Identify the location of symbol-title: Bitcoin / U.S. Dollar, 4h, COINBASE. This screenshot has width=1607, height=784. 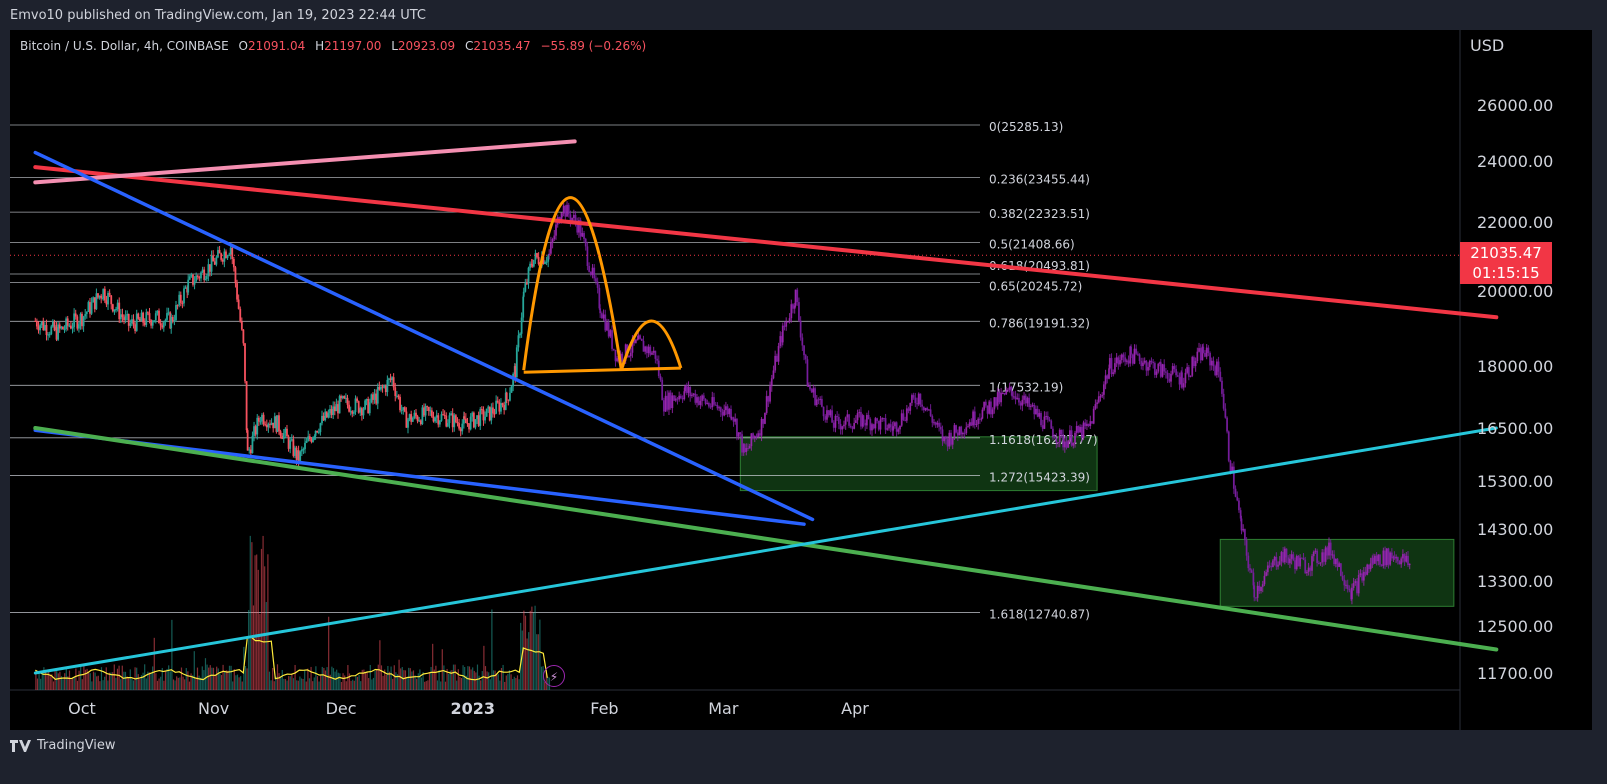
(124, 46).